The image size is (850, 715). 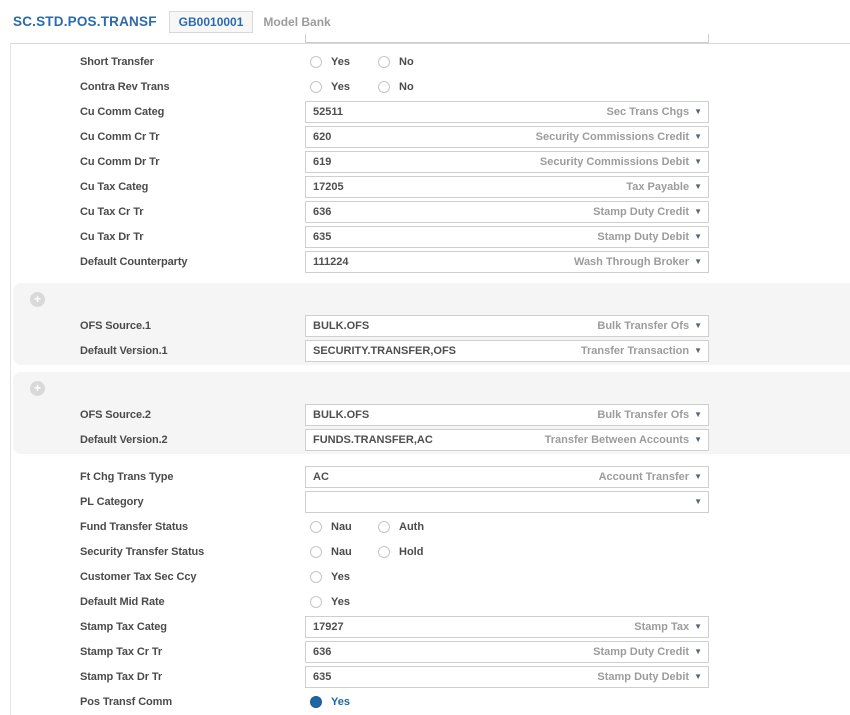 What do you see at coordinates (643, 676) in the screenshot?
I see `field-enrichment: Stamp Duty Debit` at bounding box center [643, 676].